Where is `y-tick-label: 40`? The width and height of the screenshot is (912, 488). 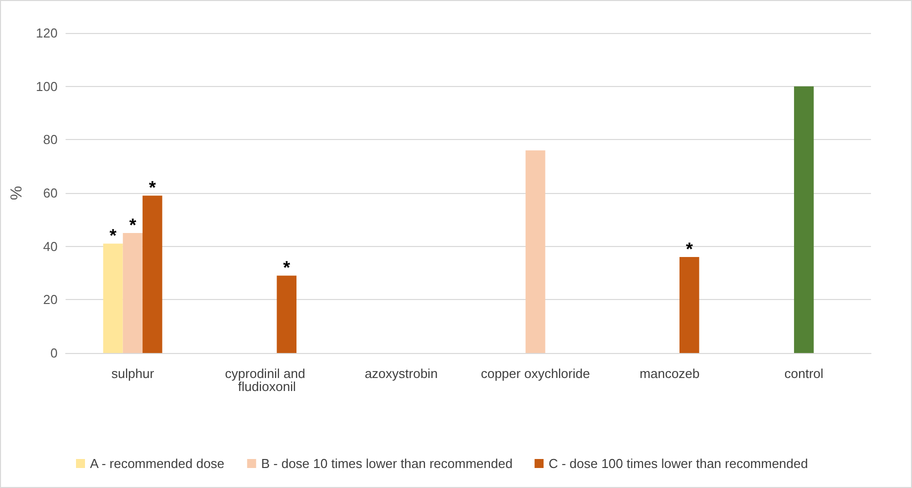
y-tick-label: 40 is located at coordinates (50, 246).